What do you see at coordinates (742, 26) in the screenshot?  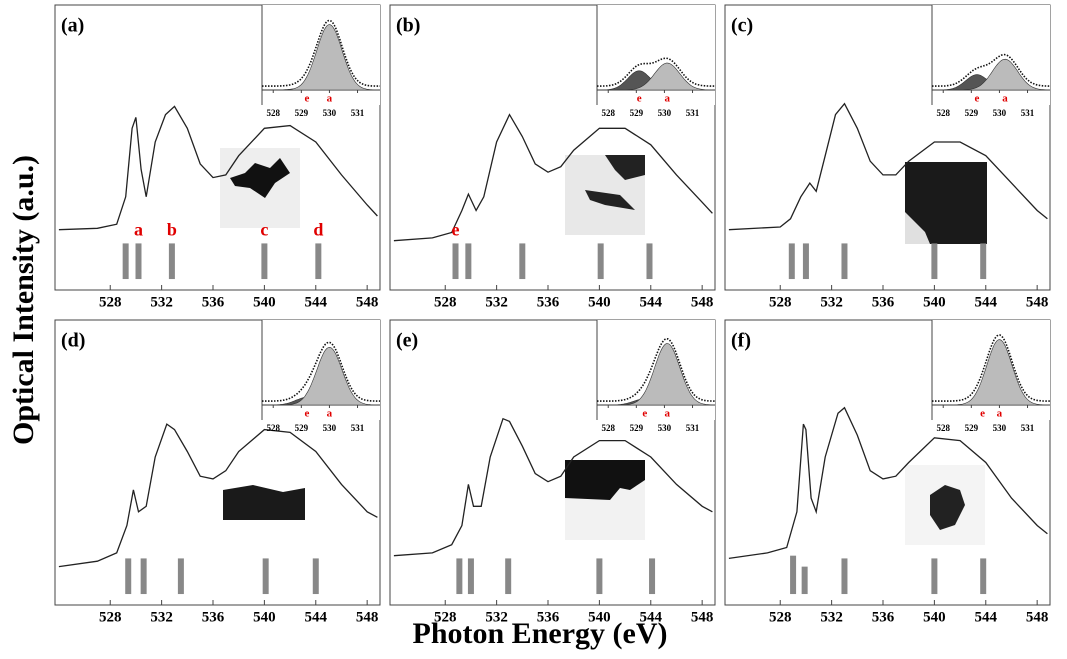 I see `panel-label: (c)` at bounding box center [742, 26].